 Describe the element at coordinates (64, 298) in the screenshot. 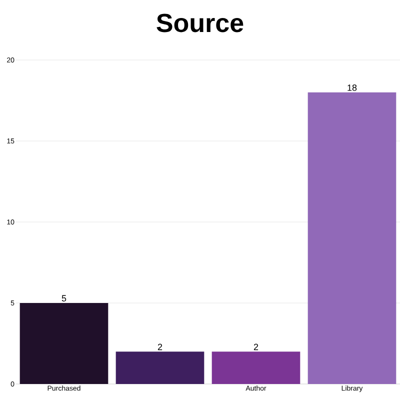

I see `data-label: 5` at that location.